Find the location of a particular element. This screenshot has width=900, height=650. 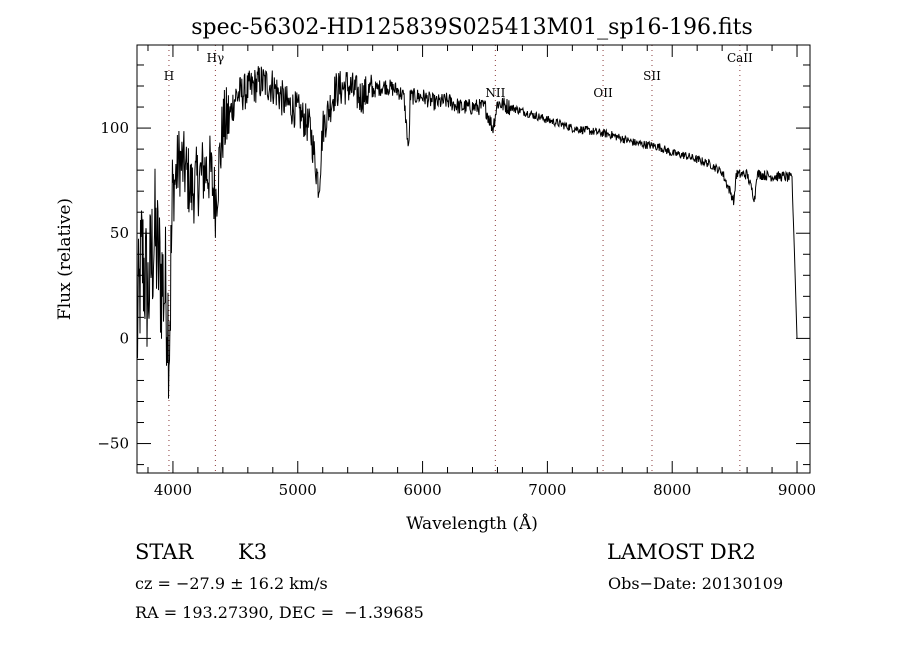

x-tick-label: 8000 is located at coordinates (672, 490).